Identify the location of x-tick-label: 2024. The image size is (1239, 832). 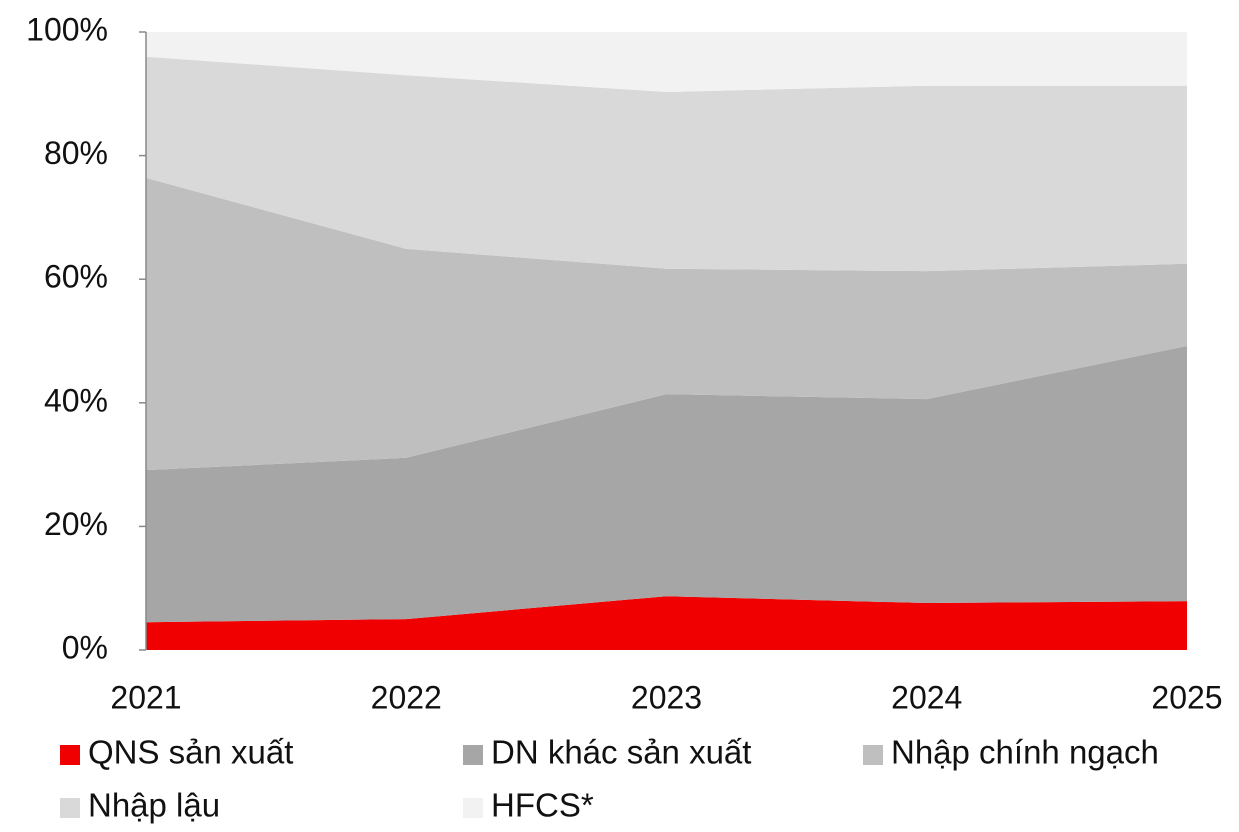
(926, 697).